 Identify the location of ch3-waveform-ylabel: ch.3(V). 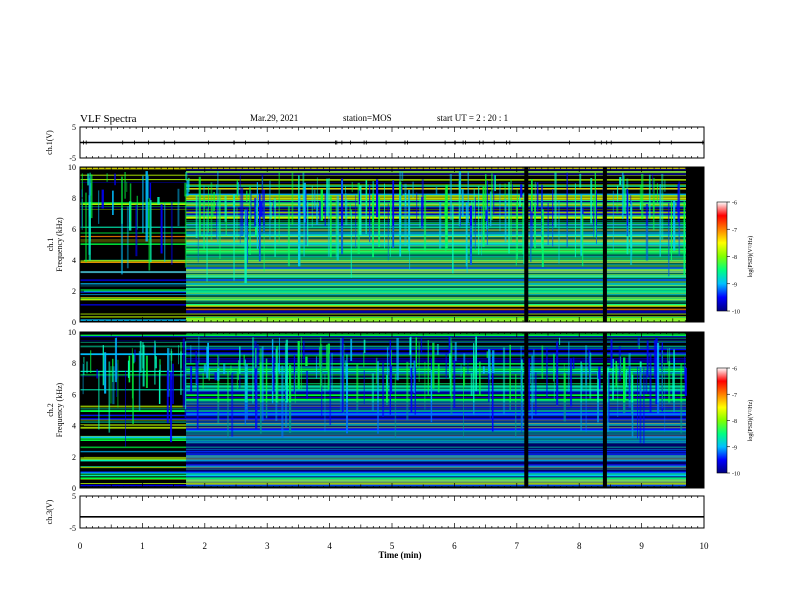
(49, 511).